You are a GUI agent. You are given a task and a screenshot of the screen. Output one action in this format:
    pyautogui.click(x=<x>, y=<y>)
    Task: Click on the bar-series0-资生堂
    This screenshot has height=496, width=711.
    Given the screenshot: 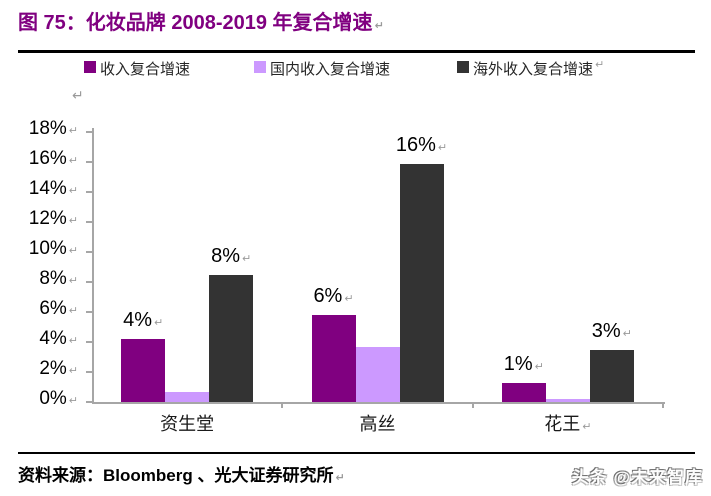 What is the action you would take?
    pyautogui.click(x=143, y=370)
    